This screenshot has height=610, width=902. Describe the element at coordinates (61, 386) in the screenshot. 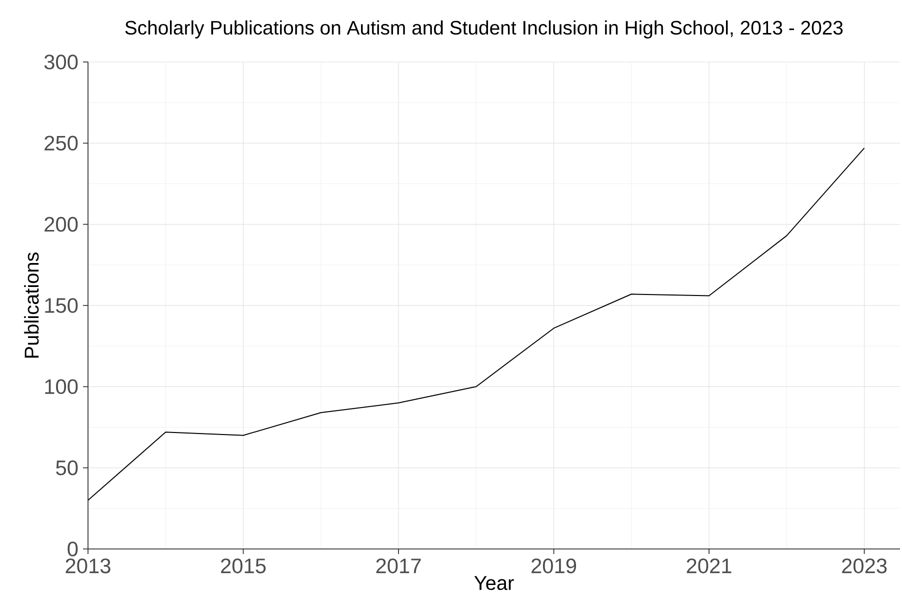

I see `y-tick-label: 100` at that location.